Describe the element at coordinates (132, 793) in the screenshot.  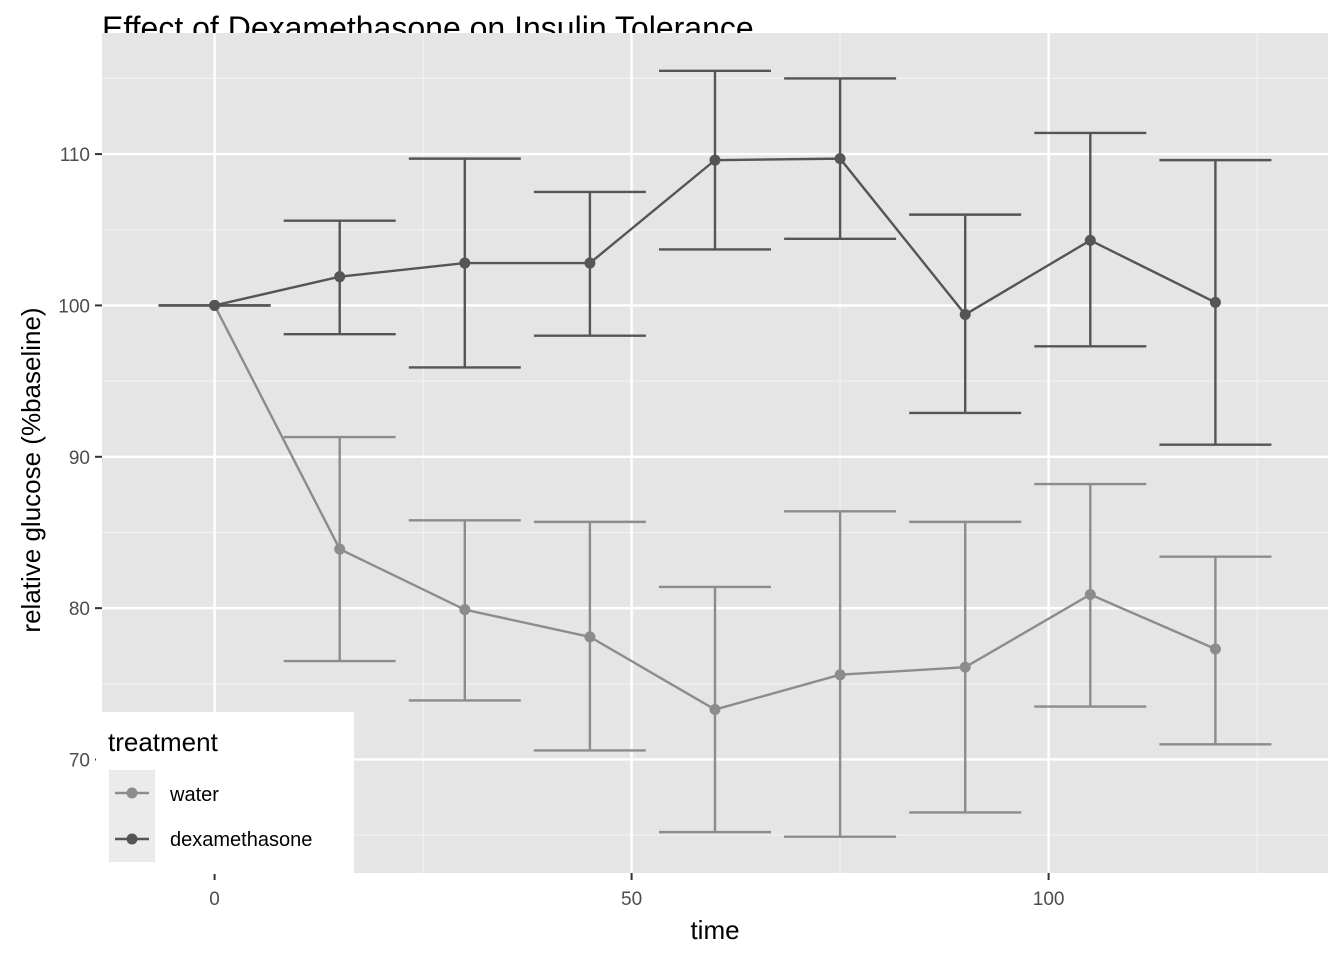
I see `legend-key-point-water` at that location.